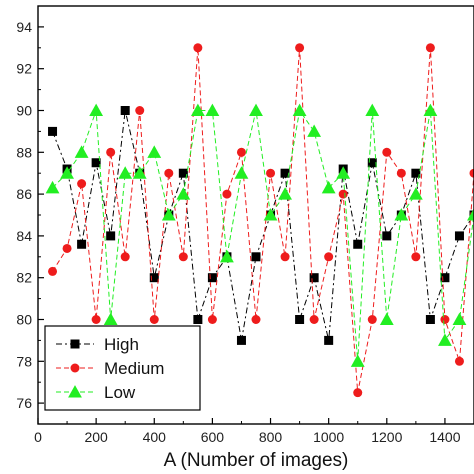  What do you see at coordinates (155, 437) in the screenshot?
I see `x-tick-label: 400` at bounding box center [155, 437].